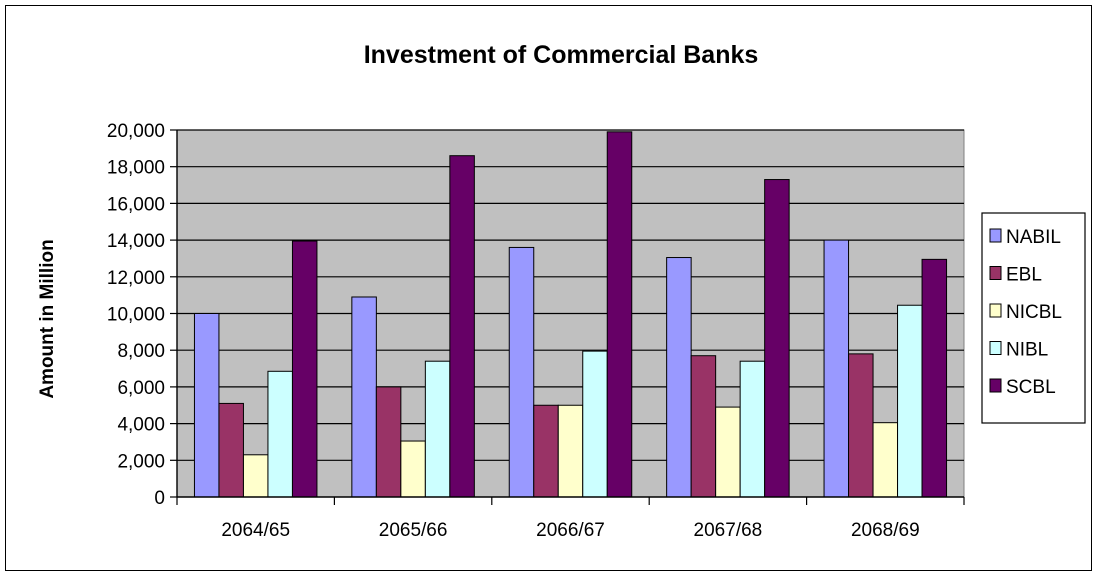 The width and height of the screenshot is (1099, 577). I want to click on y-axis-label: Amount in Million, so click(47, 318).